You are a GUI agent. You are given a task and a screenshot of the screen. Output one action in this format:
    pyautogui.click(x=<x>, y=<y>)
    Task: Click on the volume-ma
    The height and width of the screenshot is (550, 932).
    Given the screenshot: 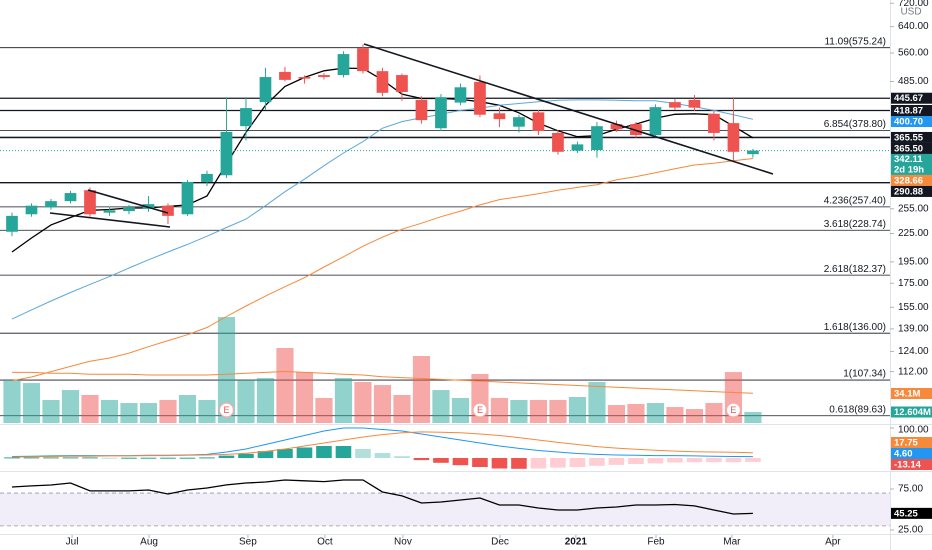 What is the action you would take?
    pyautogui.click(x=382, y=382)
    